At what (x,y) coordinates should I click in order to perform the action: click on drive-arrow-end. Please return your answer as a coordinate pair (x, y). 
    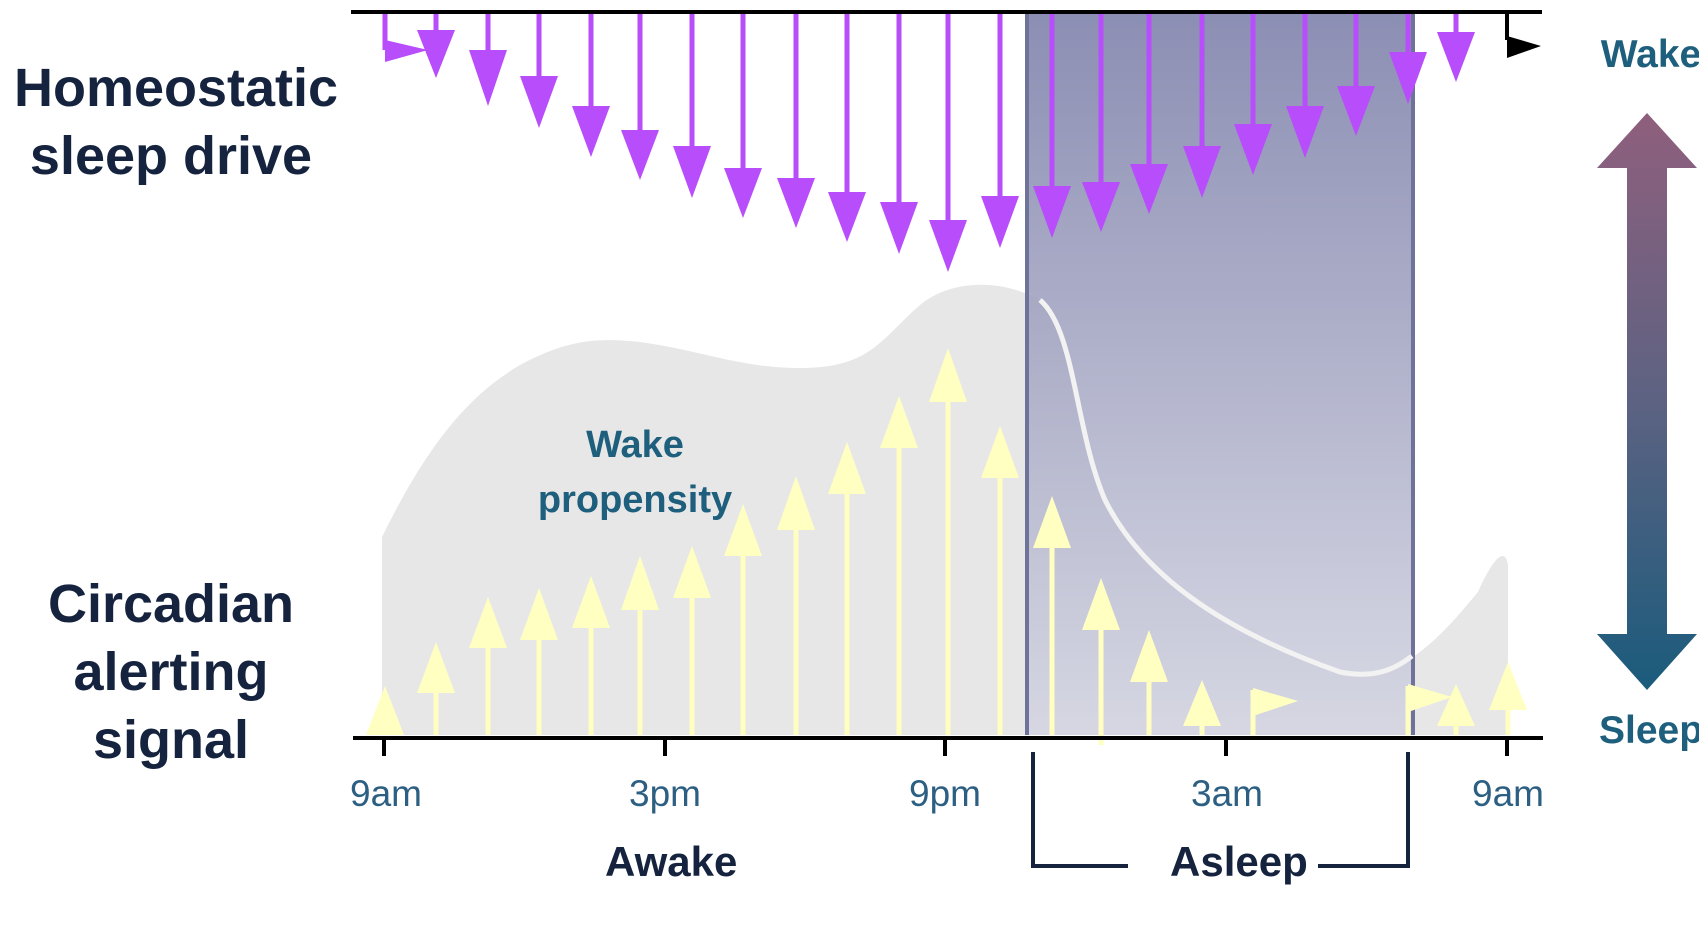
    Looking at the image, I should click on (1523, 36).